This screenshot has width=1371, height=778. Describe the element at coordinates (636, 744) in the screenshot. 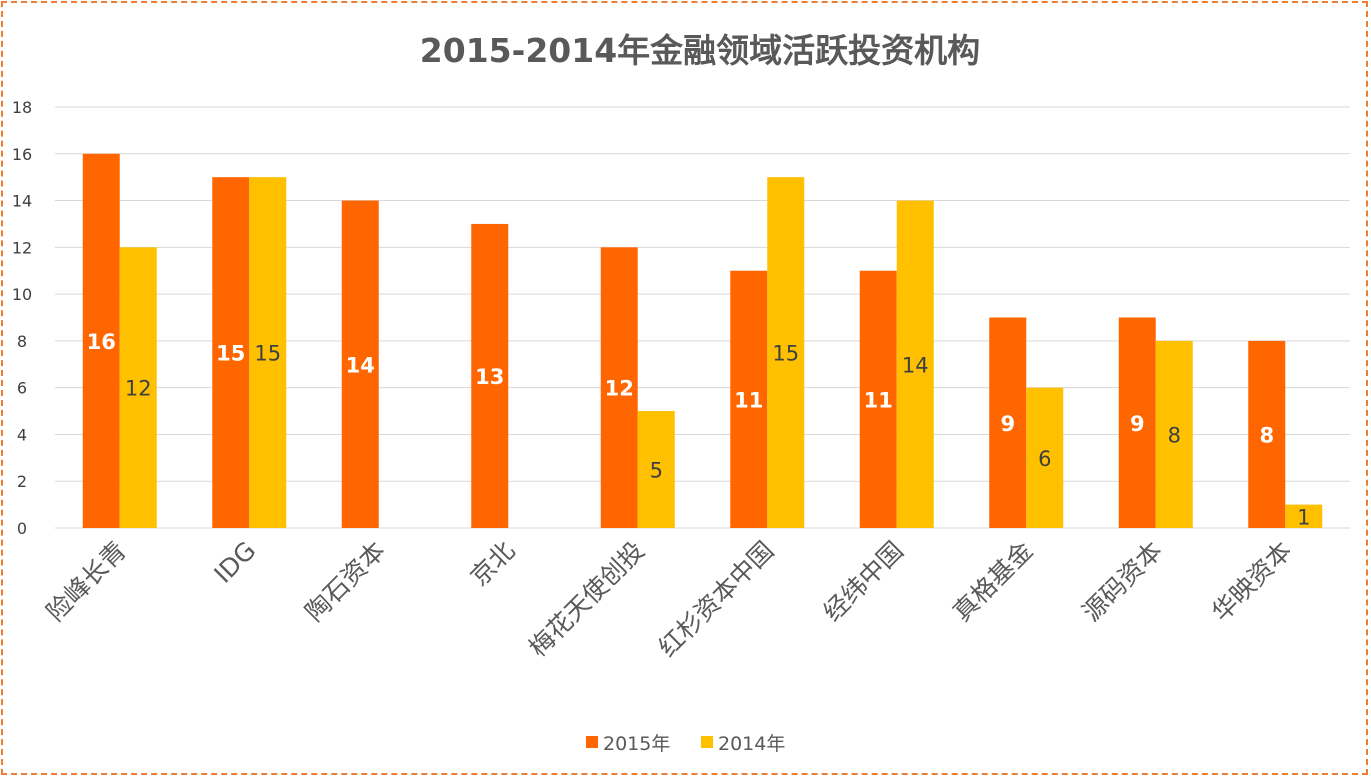

I see `legend-label: 2015年` at that location.